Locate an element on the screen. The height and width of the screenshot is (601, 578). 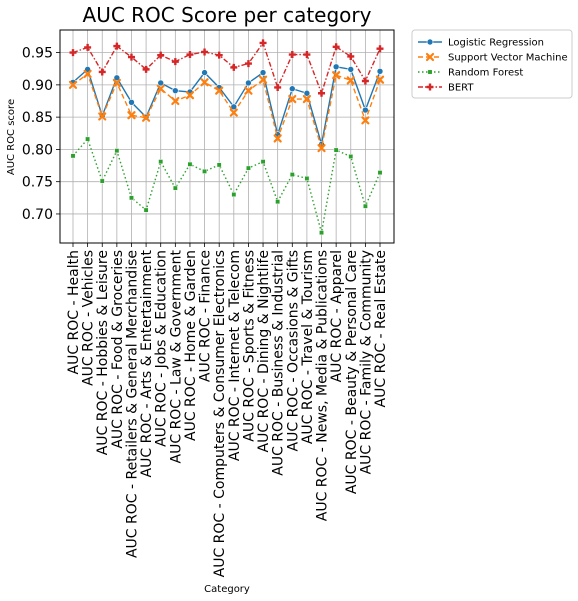
x-tick-label: AUC ROC - Sports & Fitness is located at coordinates (249, 346).